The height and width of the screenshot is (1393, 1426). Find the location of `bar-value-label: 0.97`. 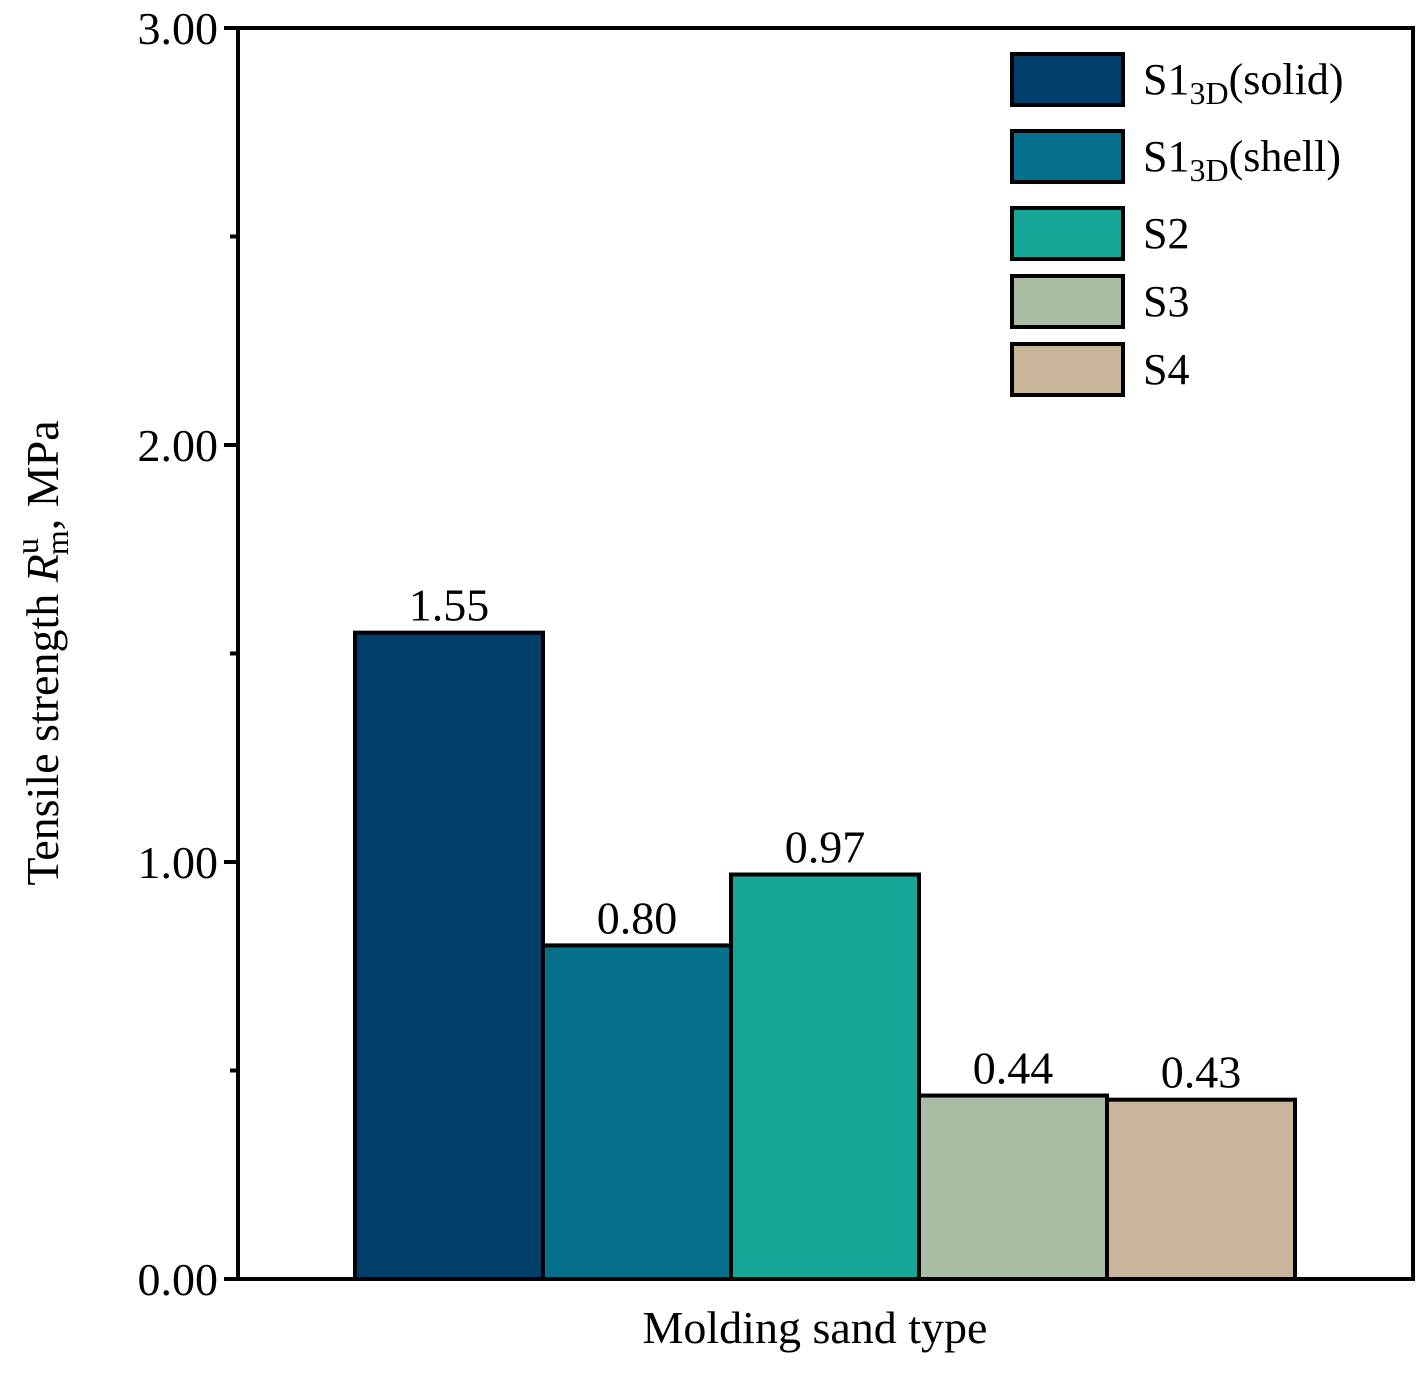

bar-value-label: 0.97 is located at coordinates (825, 847).